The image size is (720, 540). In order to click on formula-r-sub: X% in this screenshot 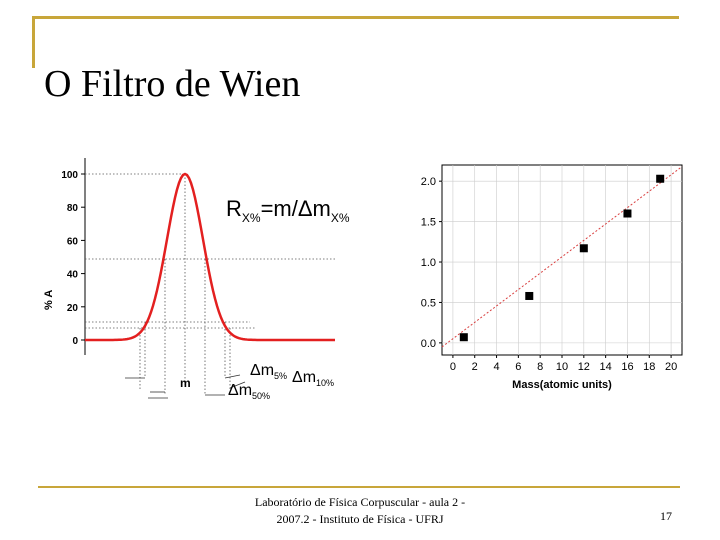, I will do `click(251, 218)`.